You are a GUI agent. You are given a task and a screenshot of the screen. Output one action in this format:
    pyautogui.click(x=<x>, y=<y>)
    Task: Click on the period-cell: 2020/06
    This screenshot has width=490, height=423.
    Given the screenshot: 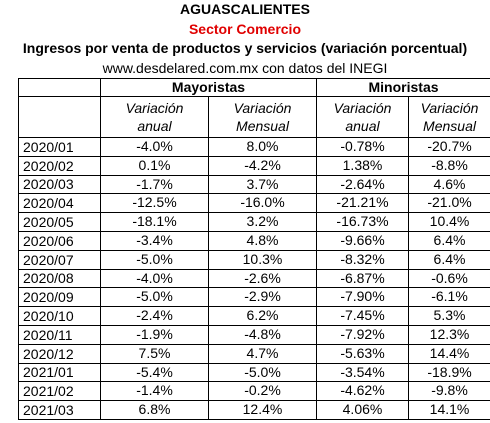 What is the action you would take?
    pyautogui.click(x=59, y=240)
    